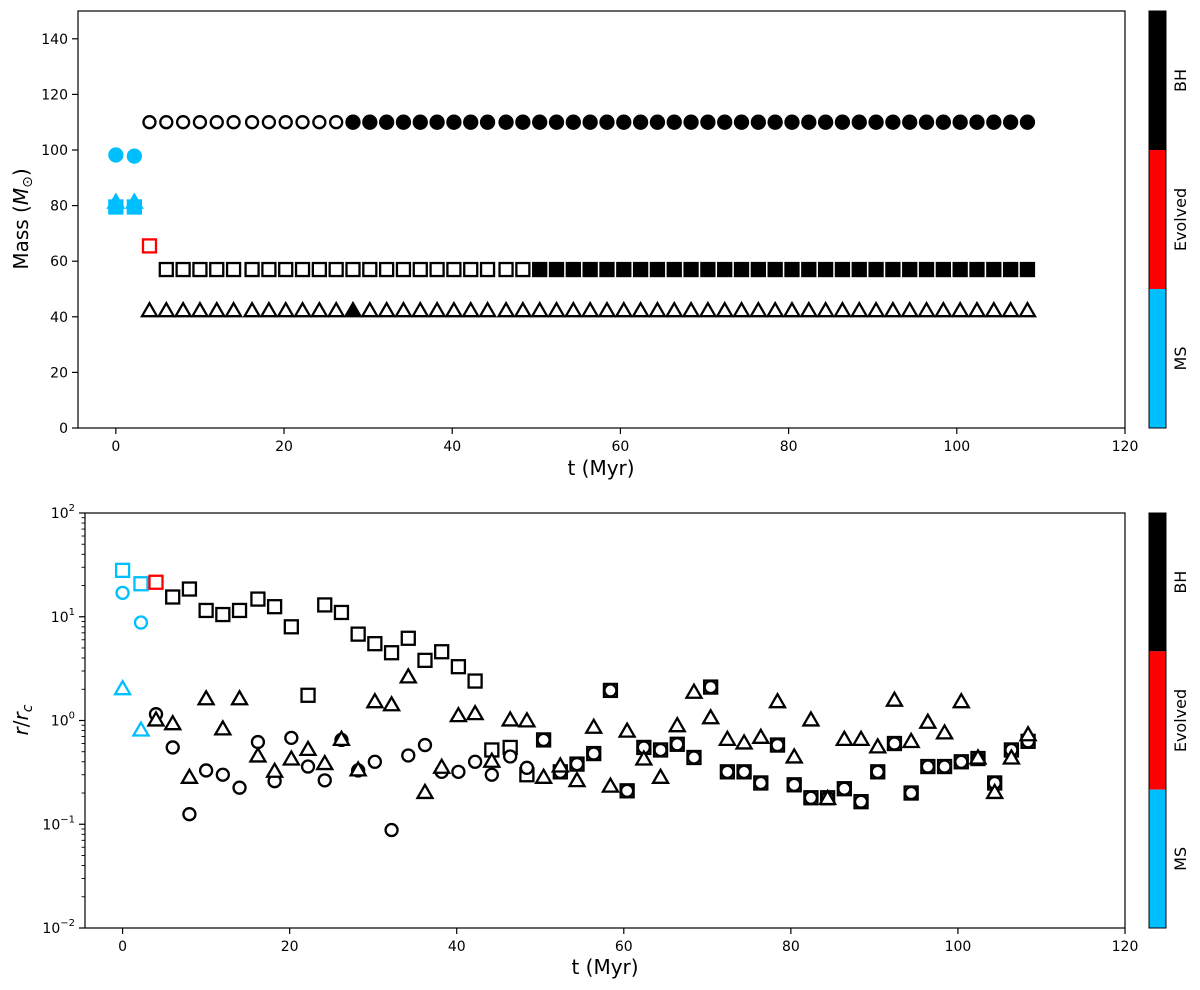 The height and width of the screenshot is (990, 1200). What do you see at coordinates (63, 720) in the screenshot?
I see `radius-y-axis: 10−2 10−1 100 101 102` at bounding box center [63, 720].